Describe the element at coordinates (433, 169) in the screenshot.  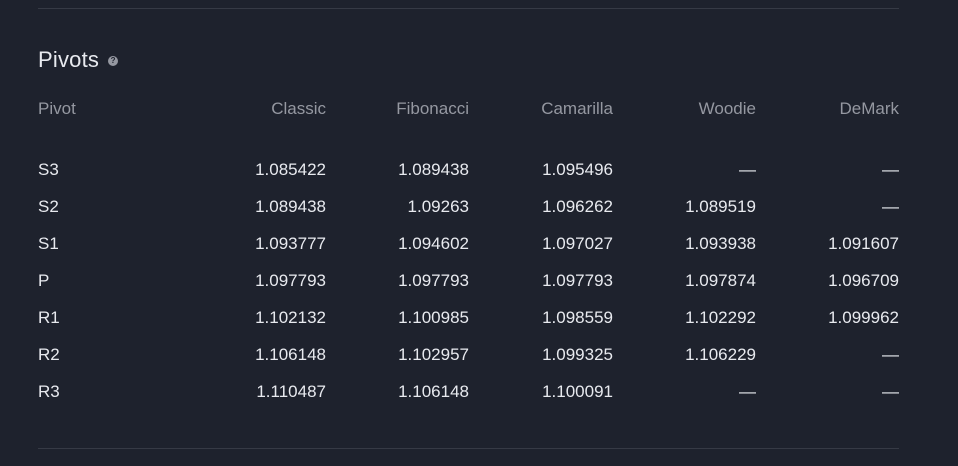
I see `cell-fibonacci: 1.089438` at that location.